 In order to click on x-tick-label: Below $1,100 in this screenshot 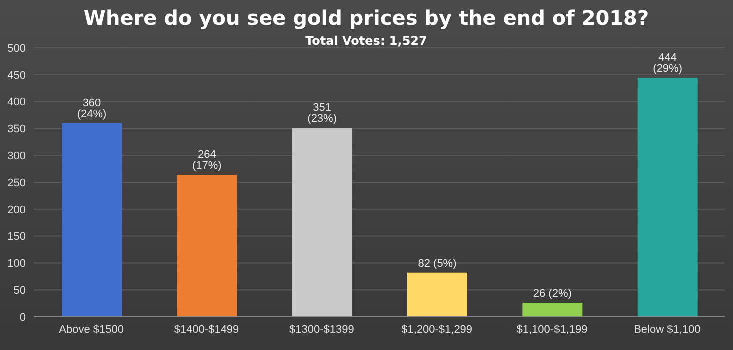, I will do `click(667, 330)`.